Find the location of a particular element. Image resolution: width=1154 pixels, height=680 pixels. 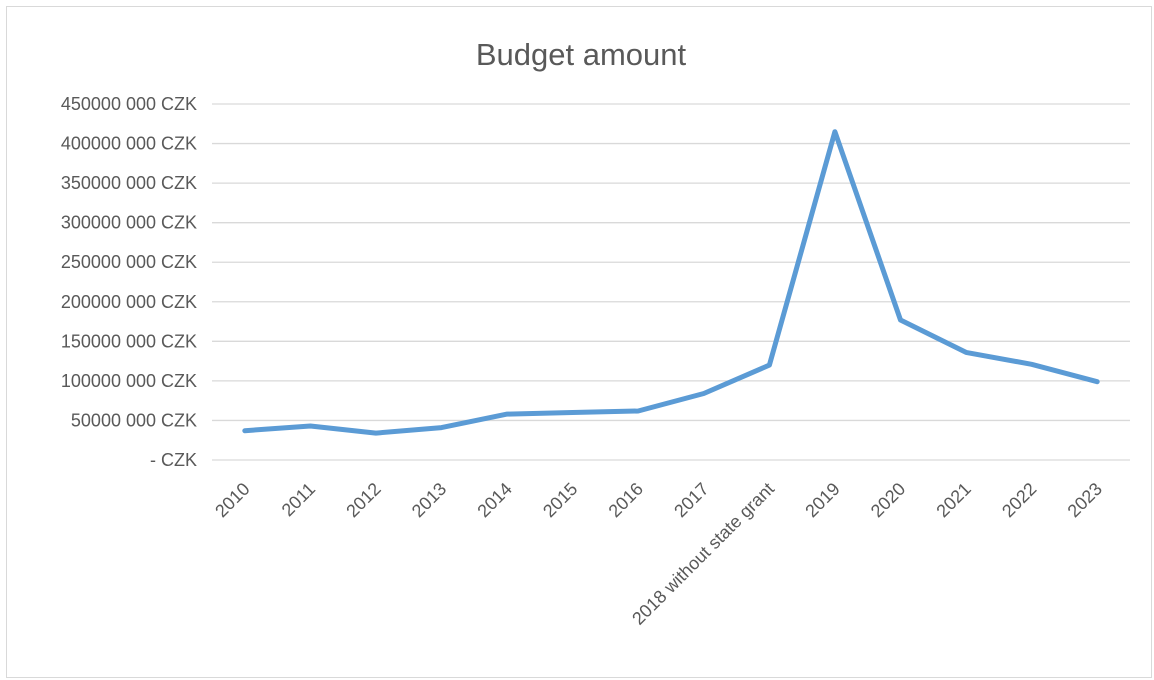

x-tick-label: 2019 is located at coordinates (822, 500).